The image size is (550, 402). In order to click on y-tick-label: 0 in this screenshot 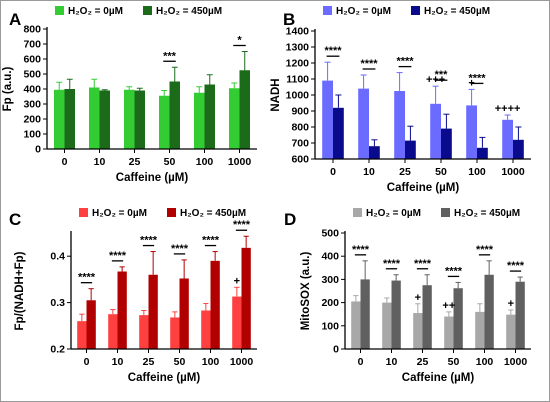, I will do `click(336, 350)`.